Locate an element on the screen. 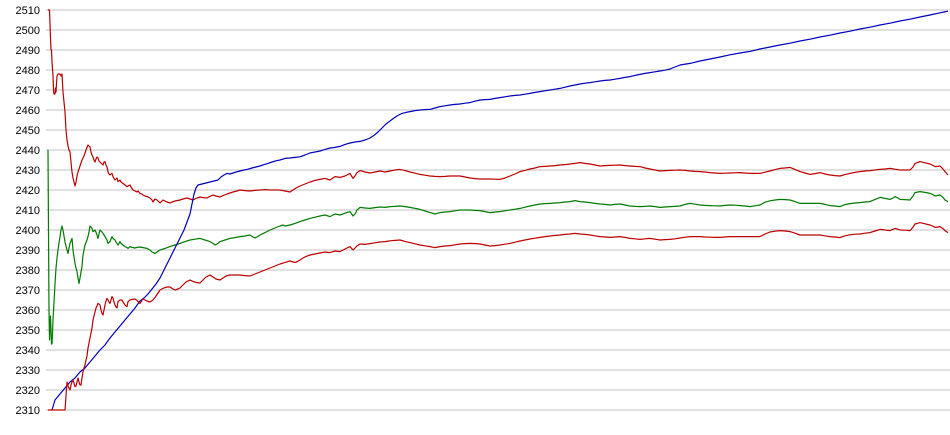  y-tick-label: 2340 is located at coordinates (28, 351).